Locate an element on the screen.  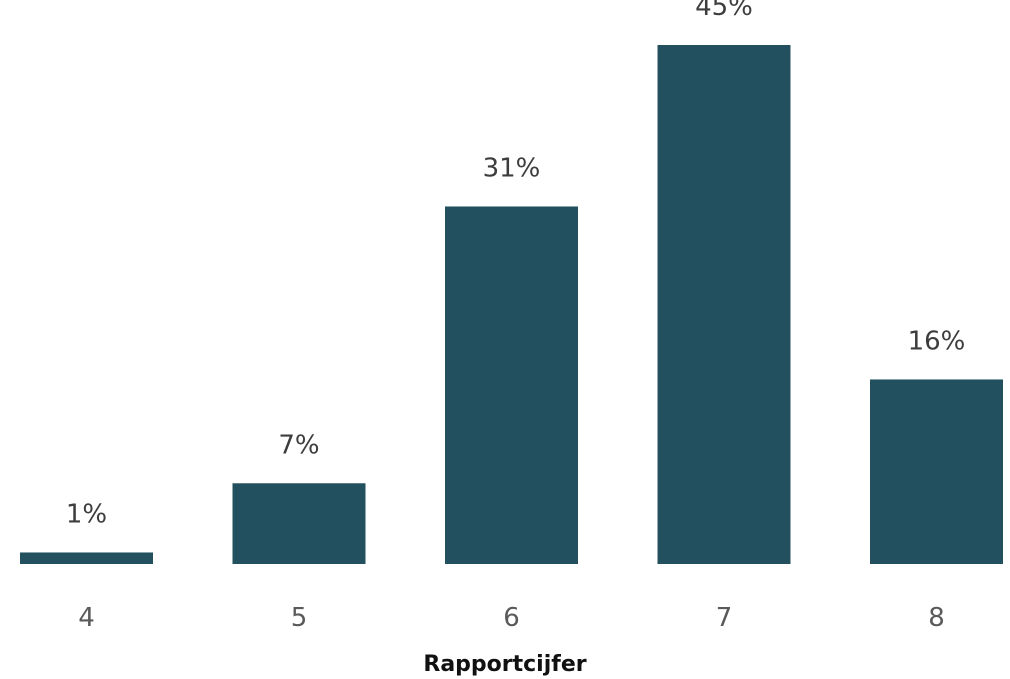
x-tick-label-7: 7 is located at coordinates (724, 618).